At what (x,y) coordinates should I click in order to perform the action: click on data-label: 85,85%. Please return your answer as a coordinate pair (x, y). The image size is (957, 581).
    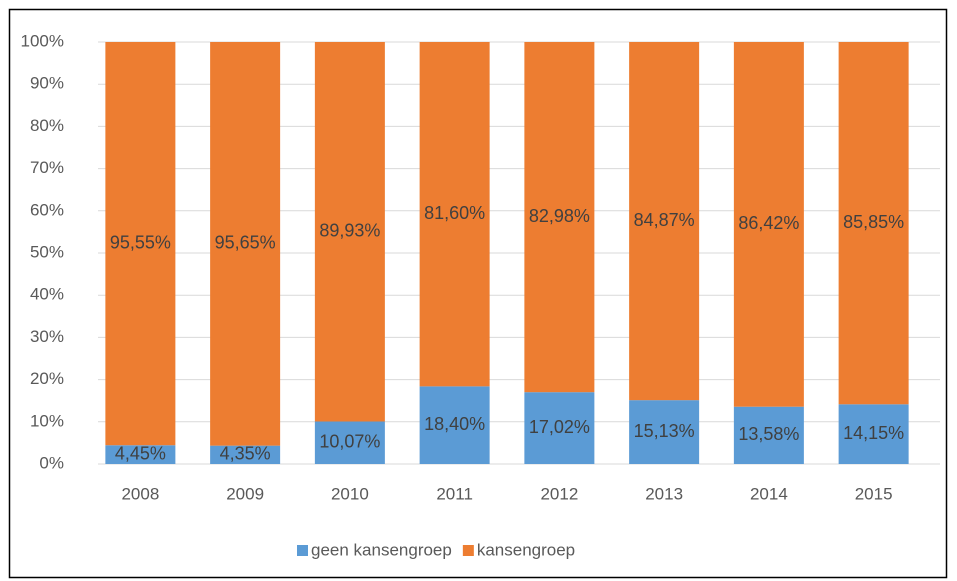
    Looking at the image, I should click on (873, 222).